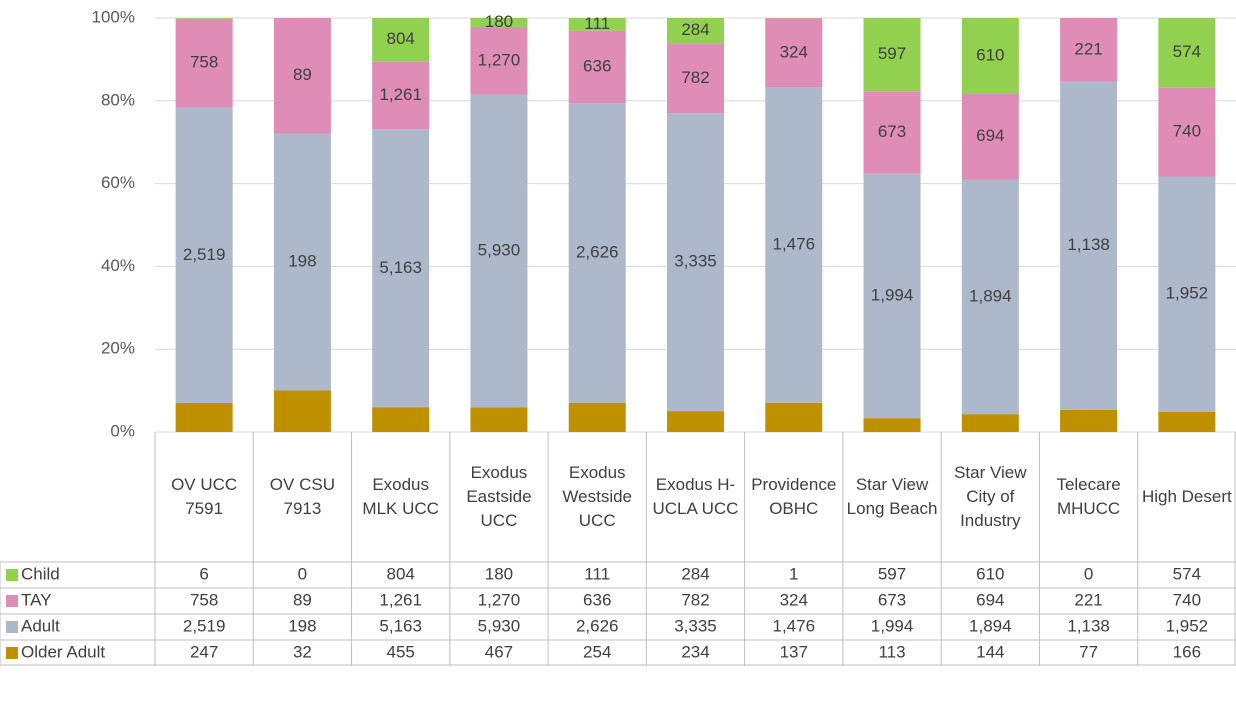 The height and width of the screenshot is (707, 1236). What do you see at coordinates (204, 599) in the screenshot?
I see `table-value: 758` at bounding box center [204, 599].